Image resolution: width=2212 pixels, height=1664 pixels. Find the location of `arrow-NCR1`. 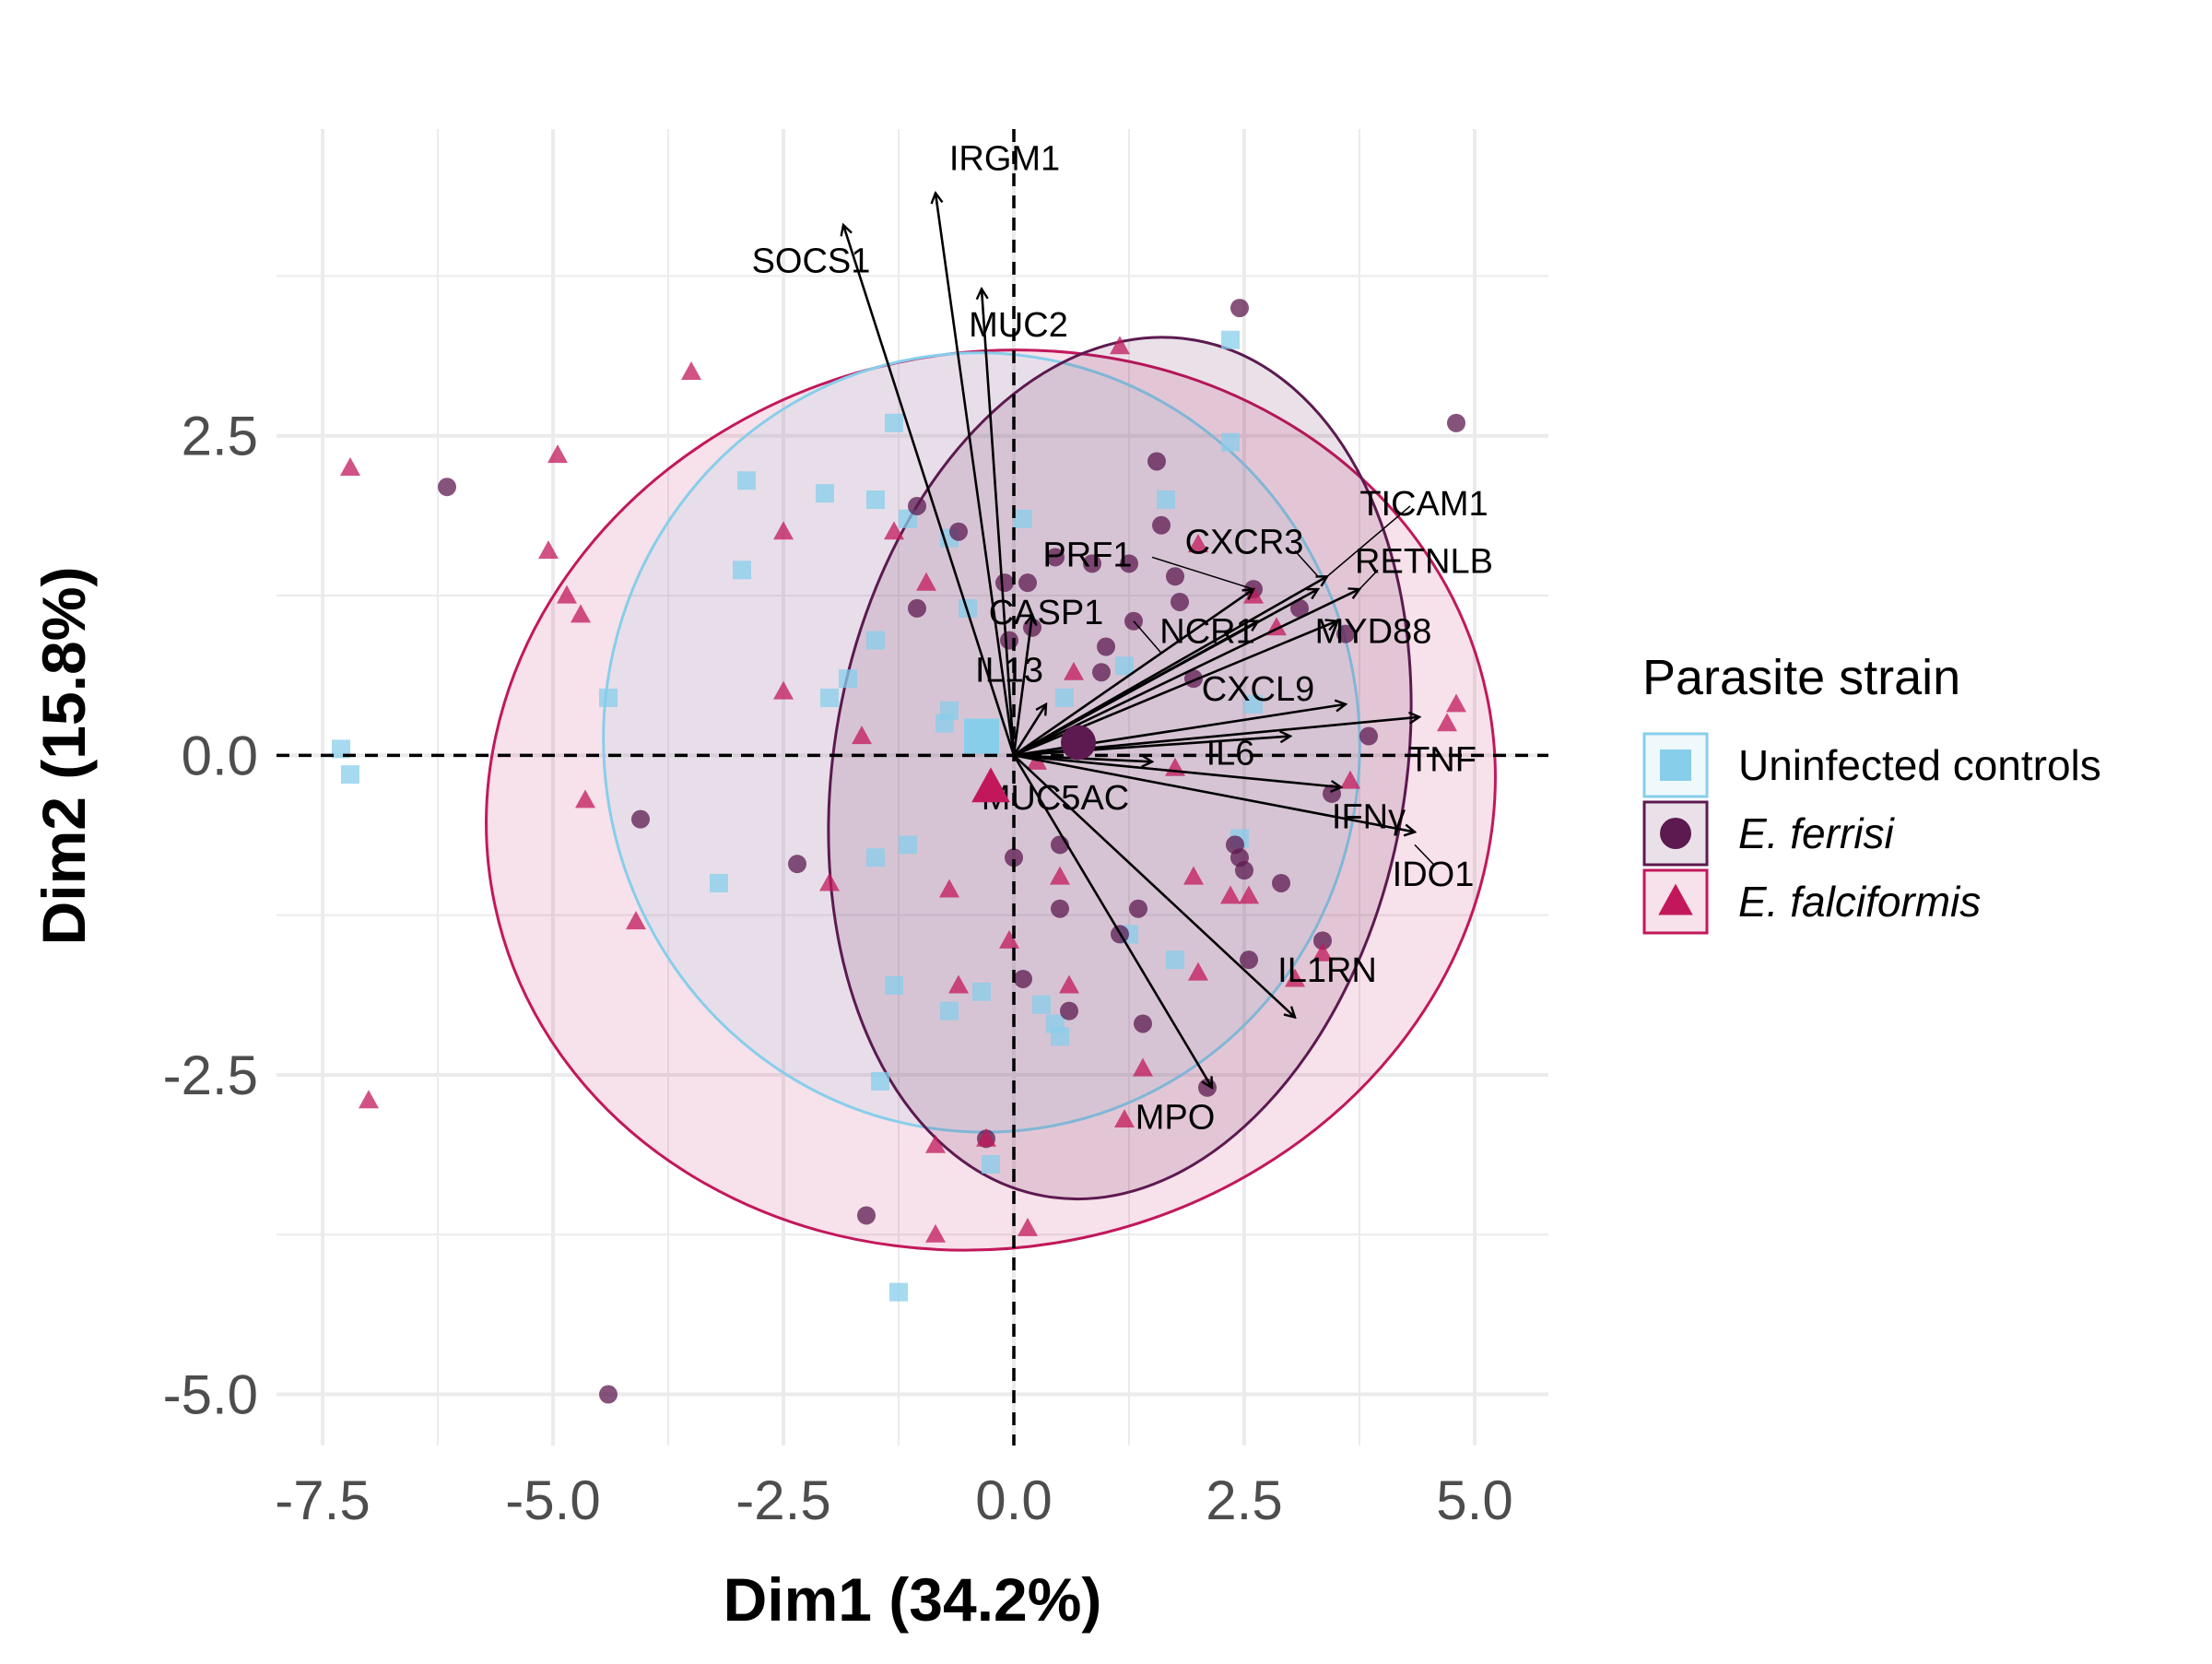

arrow-NCR1 is located at coordinates (1135, 689).